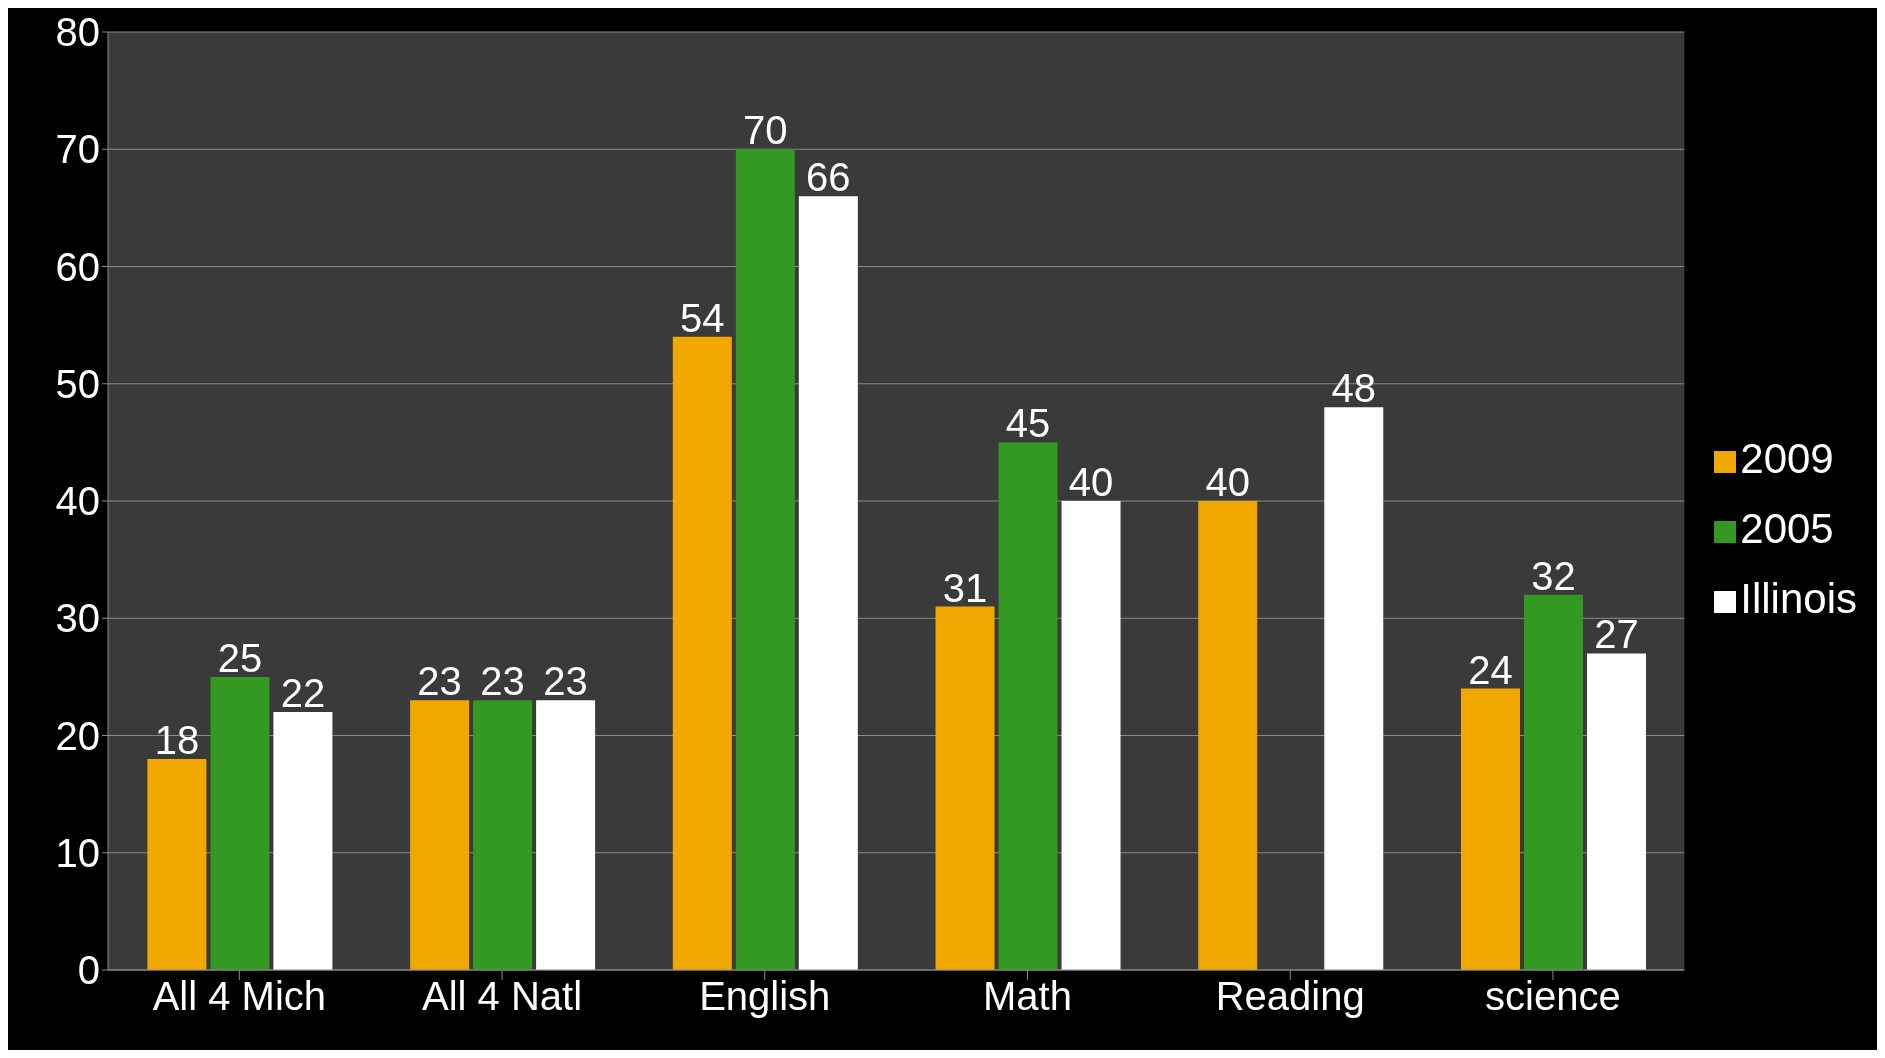 The width and height of the screenshot is (1885, 1058). I want to click on legend-label: 2009, so click(1787, 458).